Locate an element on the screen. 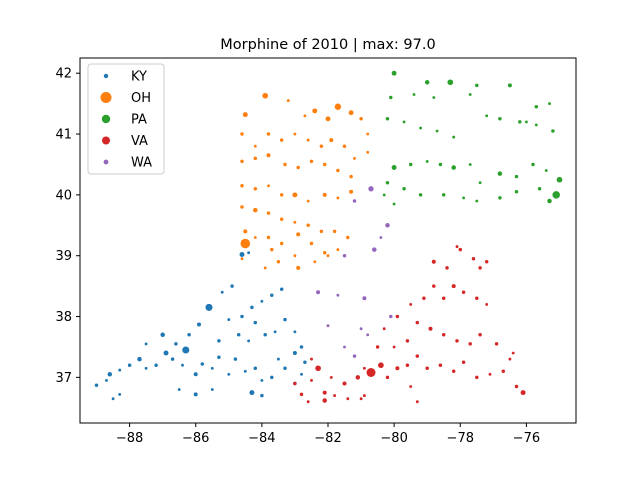  y-tick-label: 39 is located at coordinates (63, 256).